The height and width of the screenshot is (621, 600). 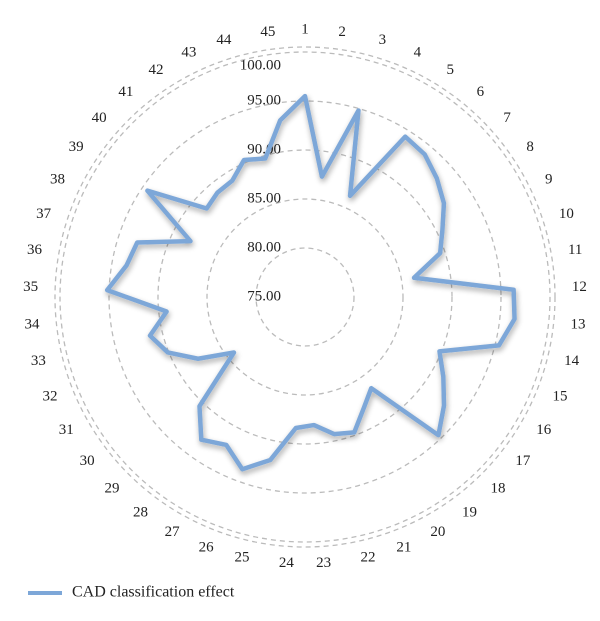 I want to click on legend-label: CAD classification effect, so click(x=153, y=592).